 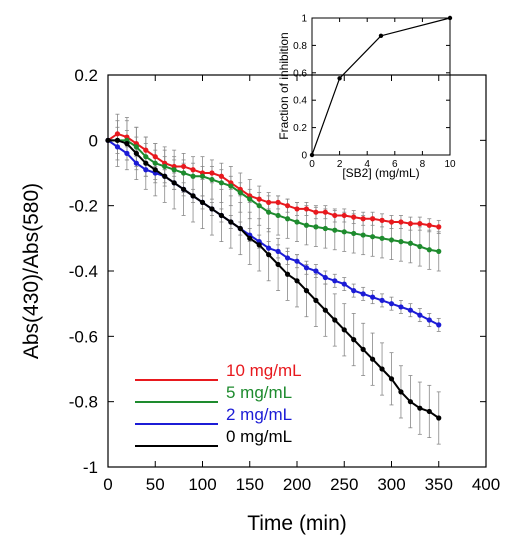 What do you see at coordinates (300, 101) in the screenshot?
I see `y-tick-label: 0.4` at bounding box center [300, 101].